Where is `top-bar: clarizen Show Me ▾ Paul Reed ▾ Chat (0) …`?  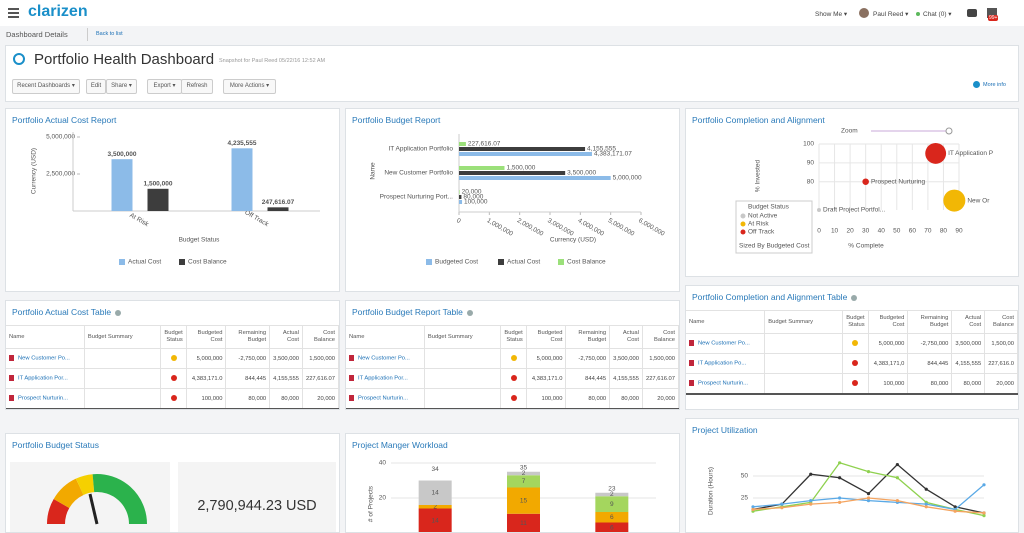 top-bar: clarizen Show Me ▾ Paul Reed ▾ Chat (0) … is located at coordinates (512, 13).